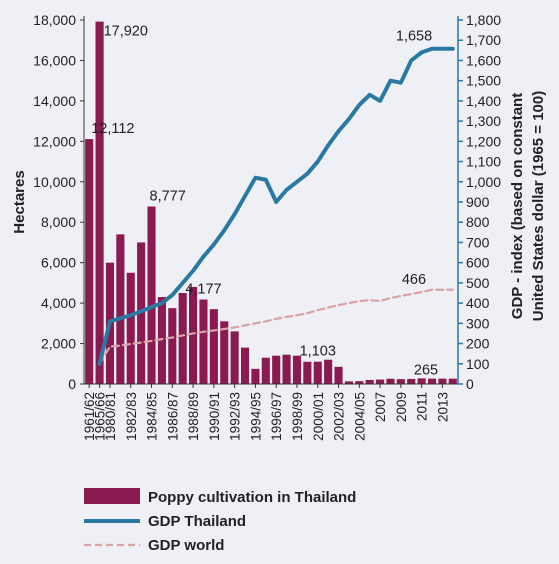 This screenshot has width=559, height=564. I want to click on annotation-6: 1,658, so click(414, 37).